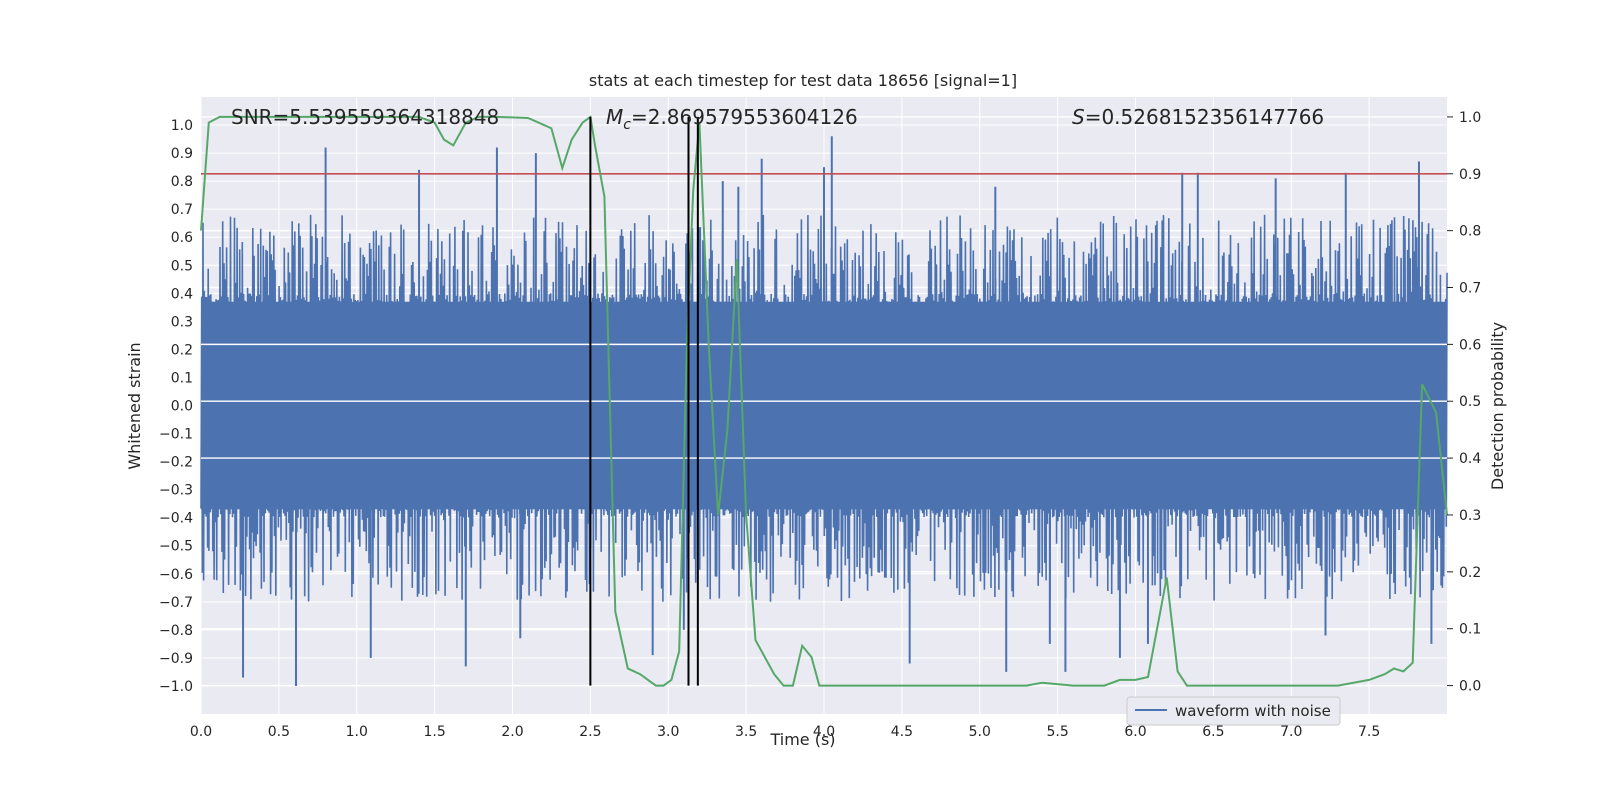  What do you see at coordinates (1291, 732) in the screenshot?
I see `x-tick-label: 7.0` at bounding box center [1291, 732].